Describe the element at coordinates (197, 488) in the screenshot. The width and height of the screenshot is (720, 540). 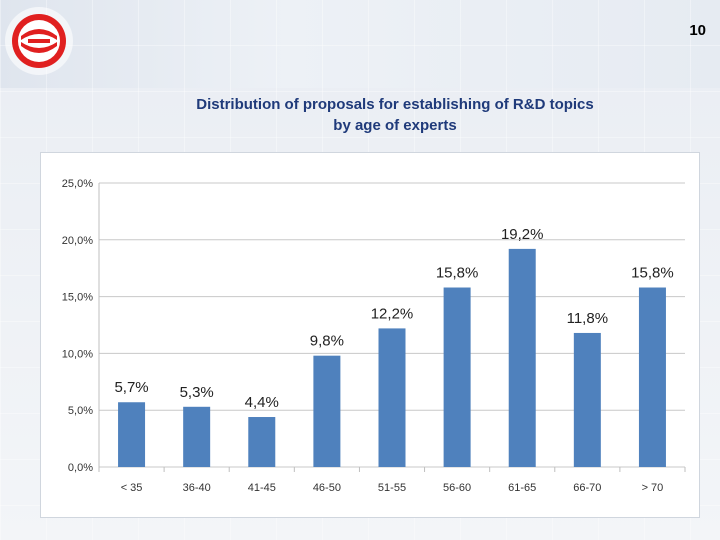
I see `x-tick-label: 36-40` at that location.